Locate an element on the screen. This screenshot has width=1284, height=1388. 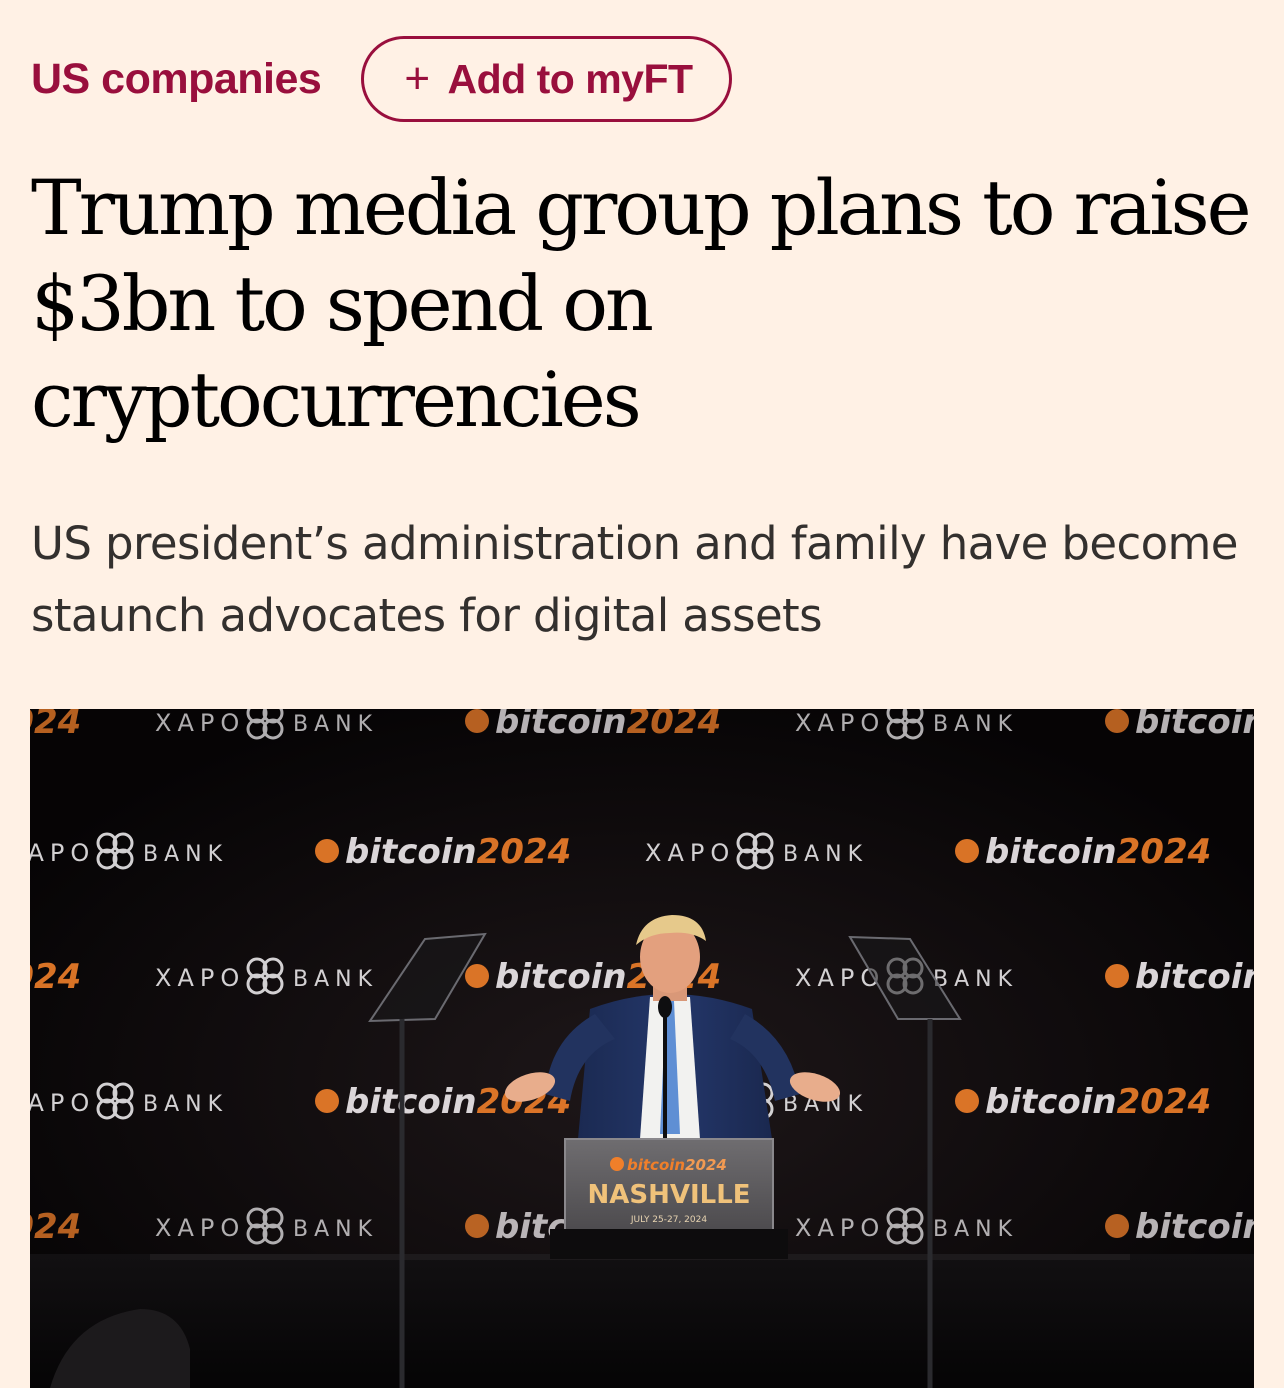
topic-row: US companies + Add to myFT is located at coordinates (381, 79).